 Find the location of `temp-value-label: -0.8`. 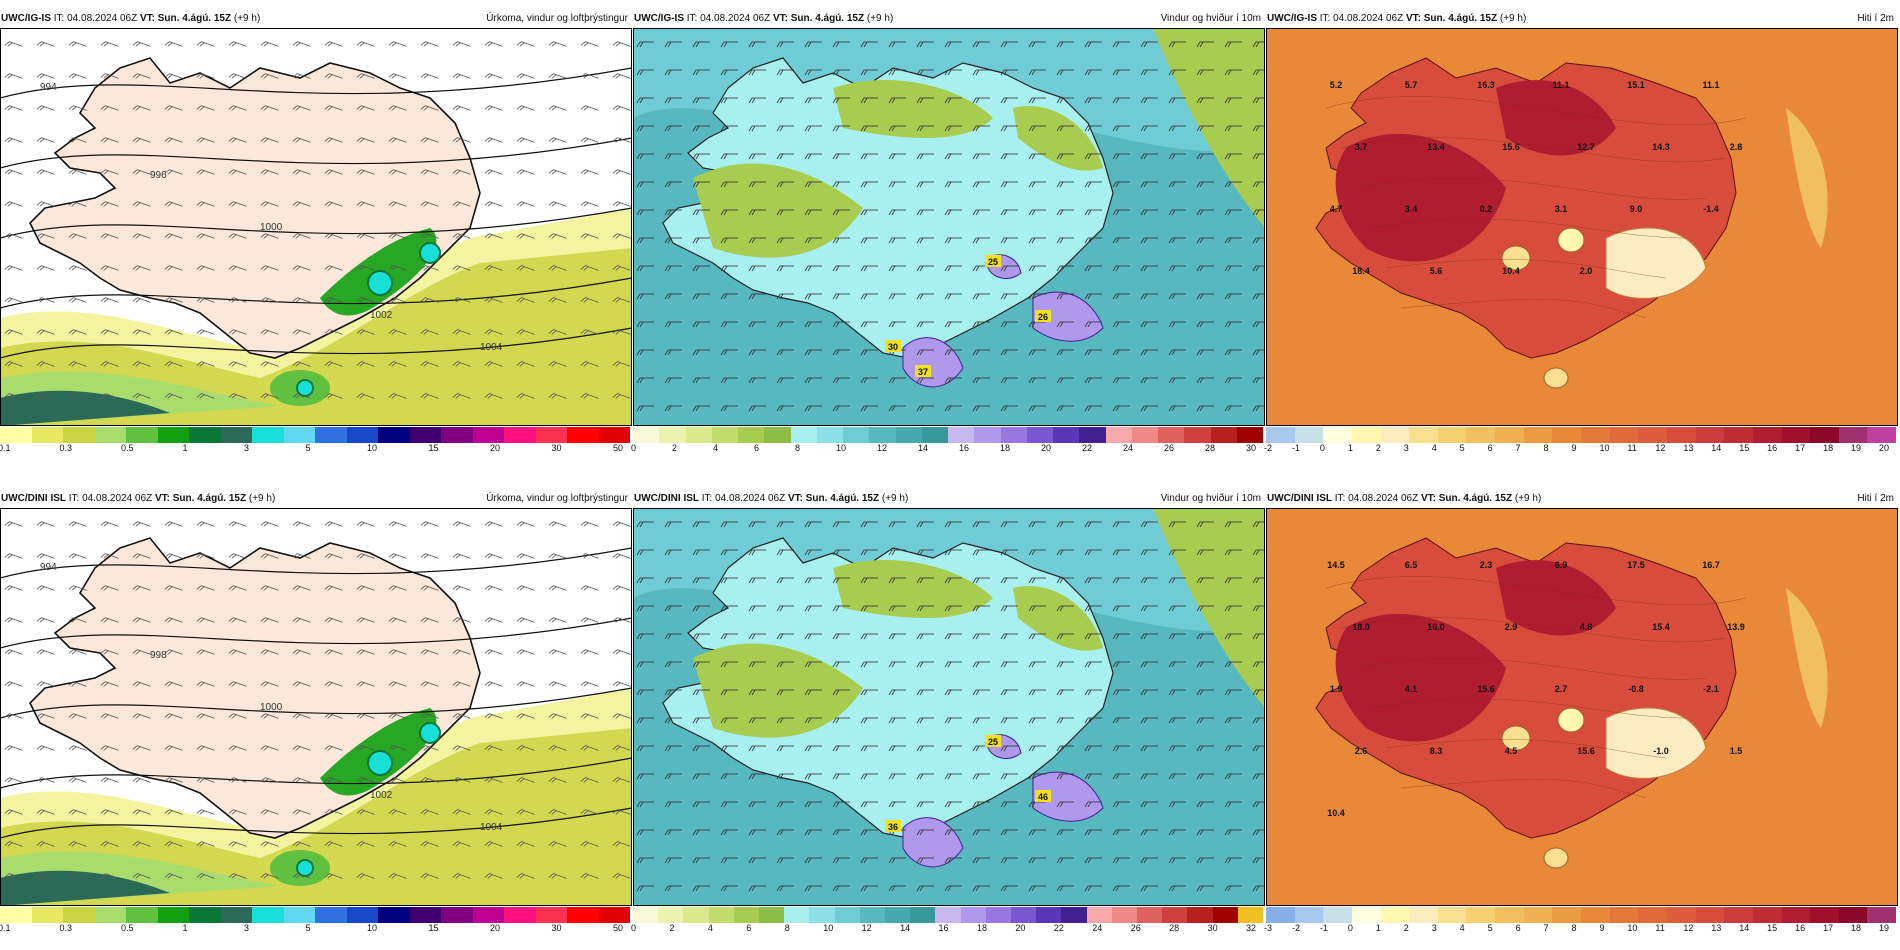

temp-value-label: -0.8 is located at coordinates (1636, 689).